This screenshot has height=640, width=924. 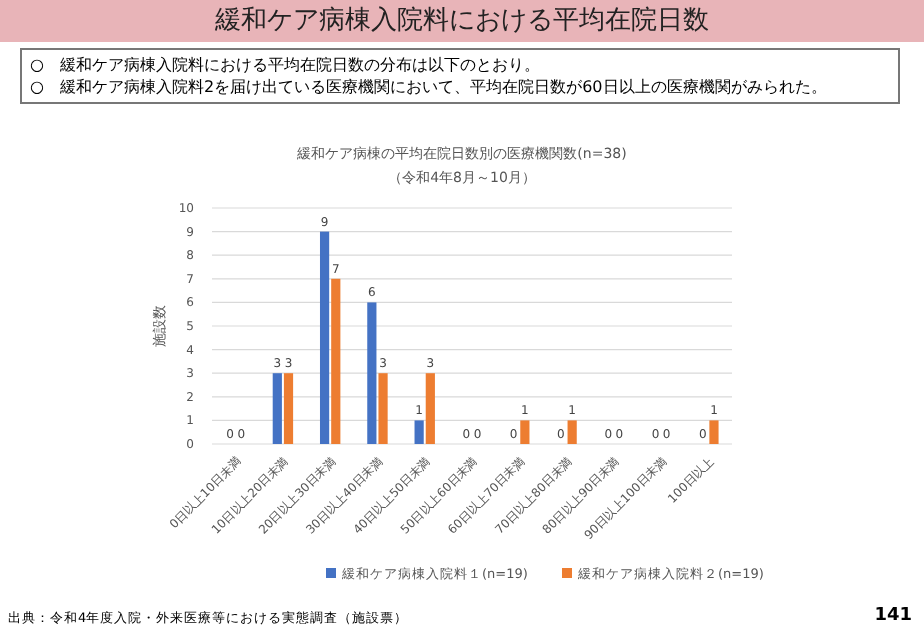 I want to click on chart-title: 緩和ケア病棟入院料における平均在院日数, so click(x=462, y=21).